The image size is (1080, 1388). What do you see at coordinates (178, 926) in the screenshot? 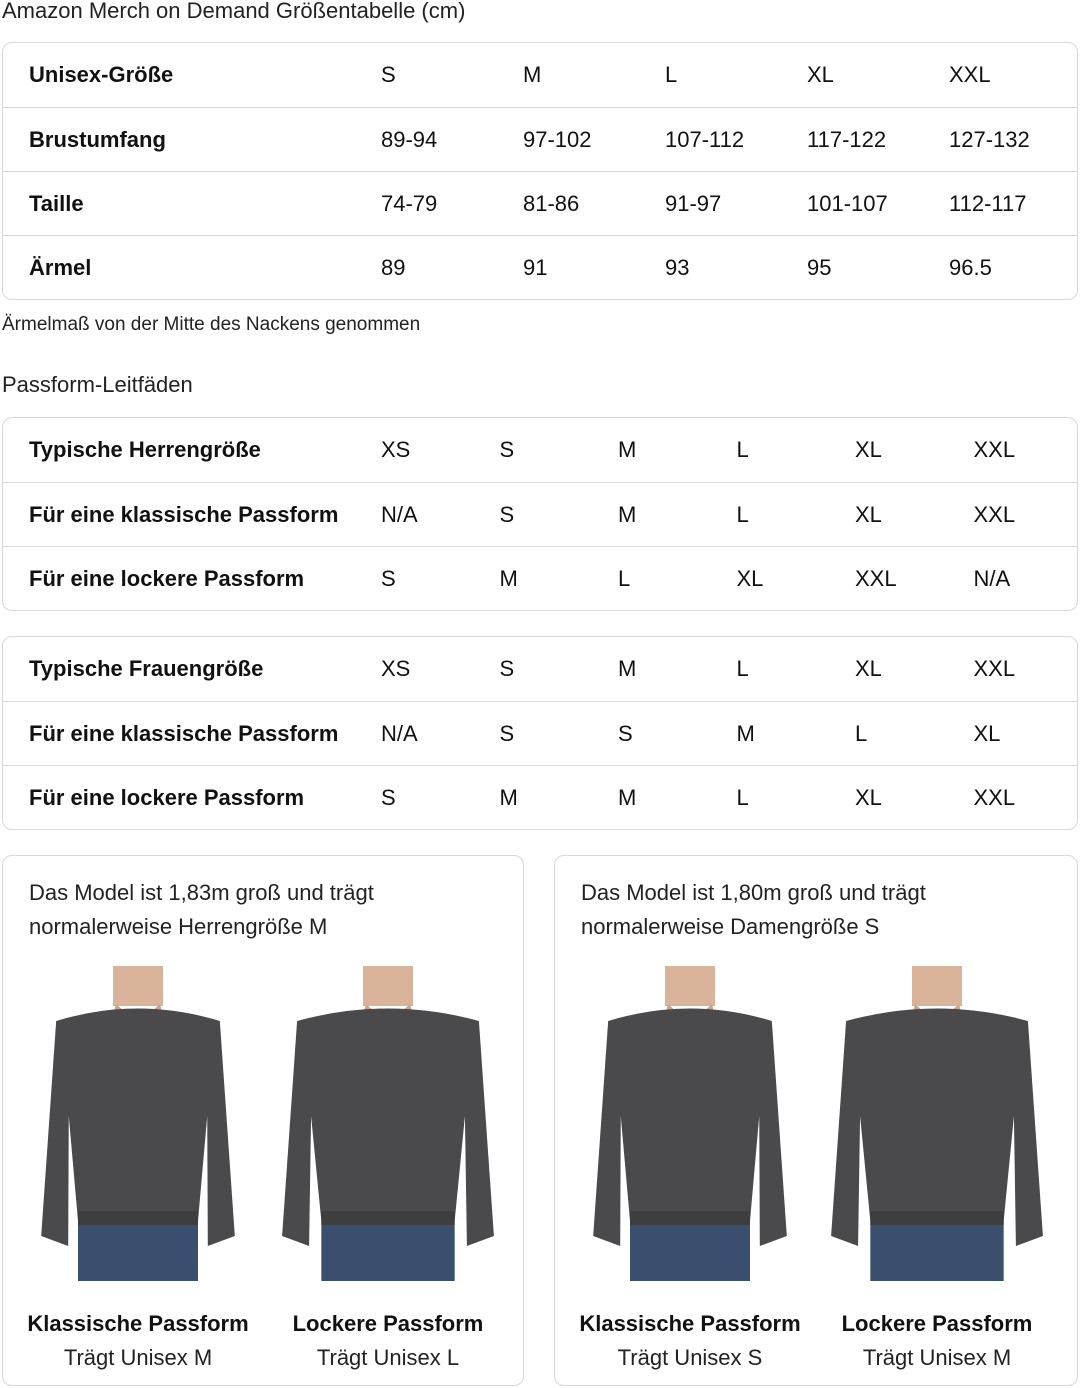
I see `caption: normalerweise Herrengröße M` at bounding box center [178, 926].